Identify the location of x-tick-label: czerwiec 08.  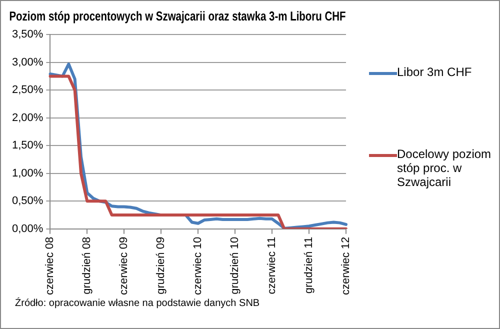
(50, 265).